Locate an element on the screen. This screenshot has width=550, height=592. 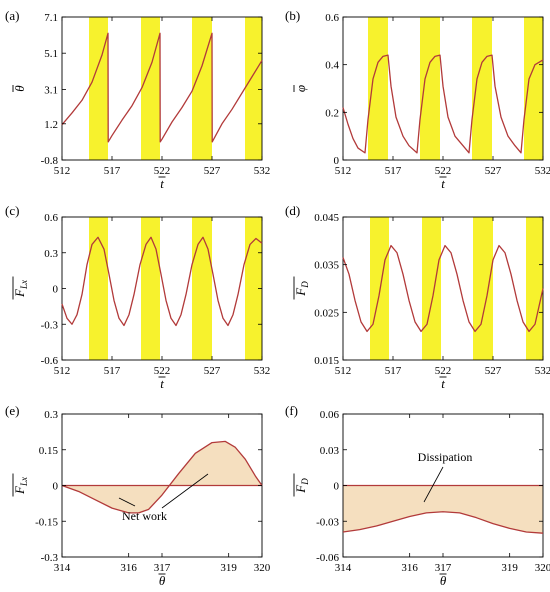
panel-b: 512 517 522 527 532 0 0.2 0.4 0.6 (b) t φ is located at coordinates (417, 99).